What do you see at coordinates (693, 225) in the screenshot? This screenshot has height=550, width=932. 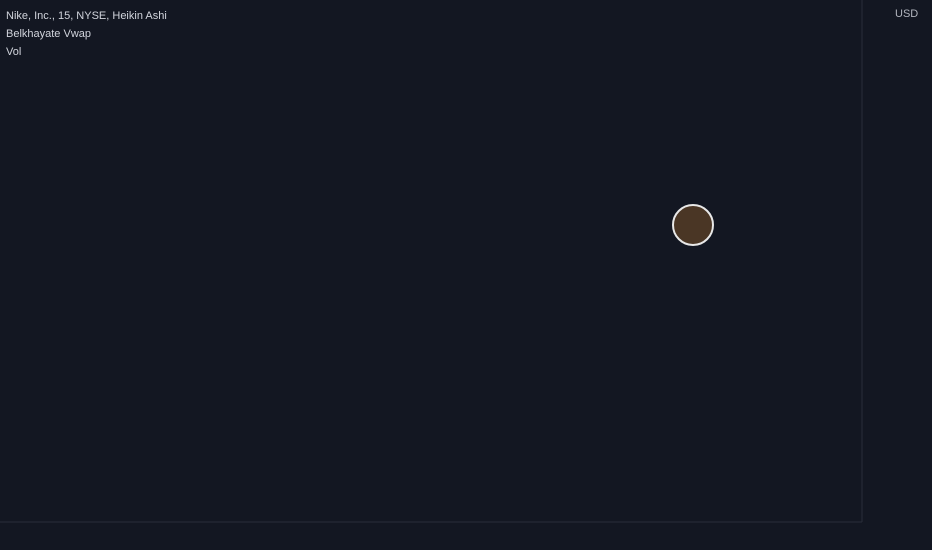 I see `annotation-circle` at bounding box center [693, 225].